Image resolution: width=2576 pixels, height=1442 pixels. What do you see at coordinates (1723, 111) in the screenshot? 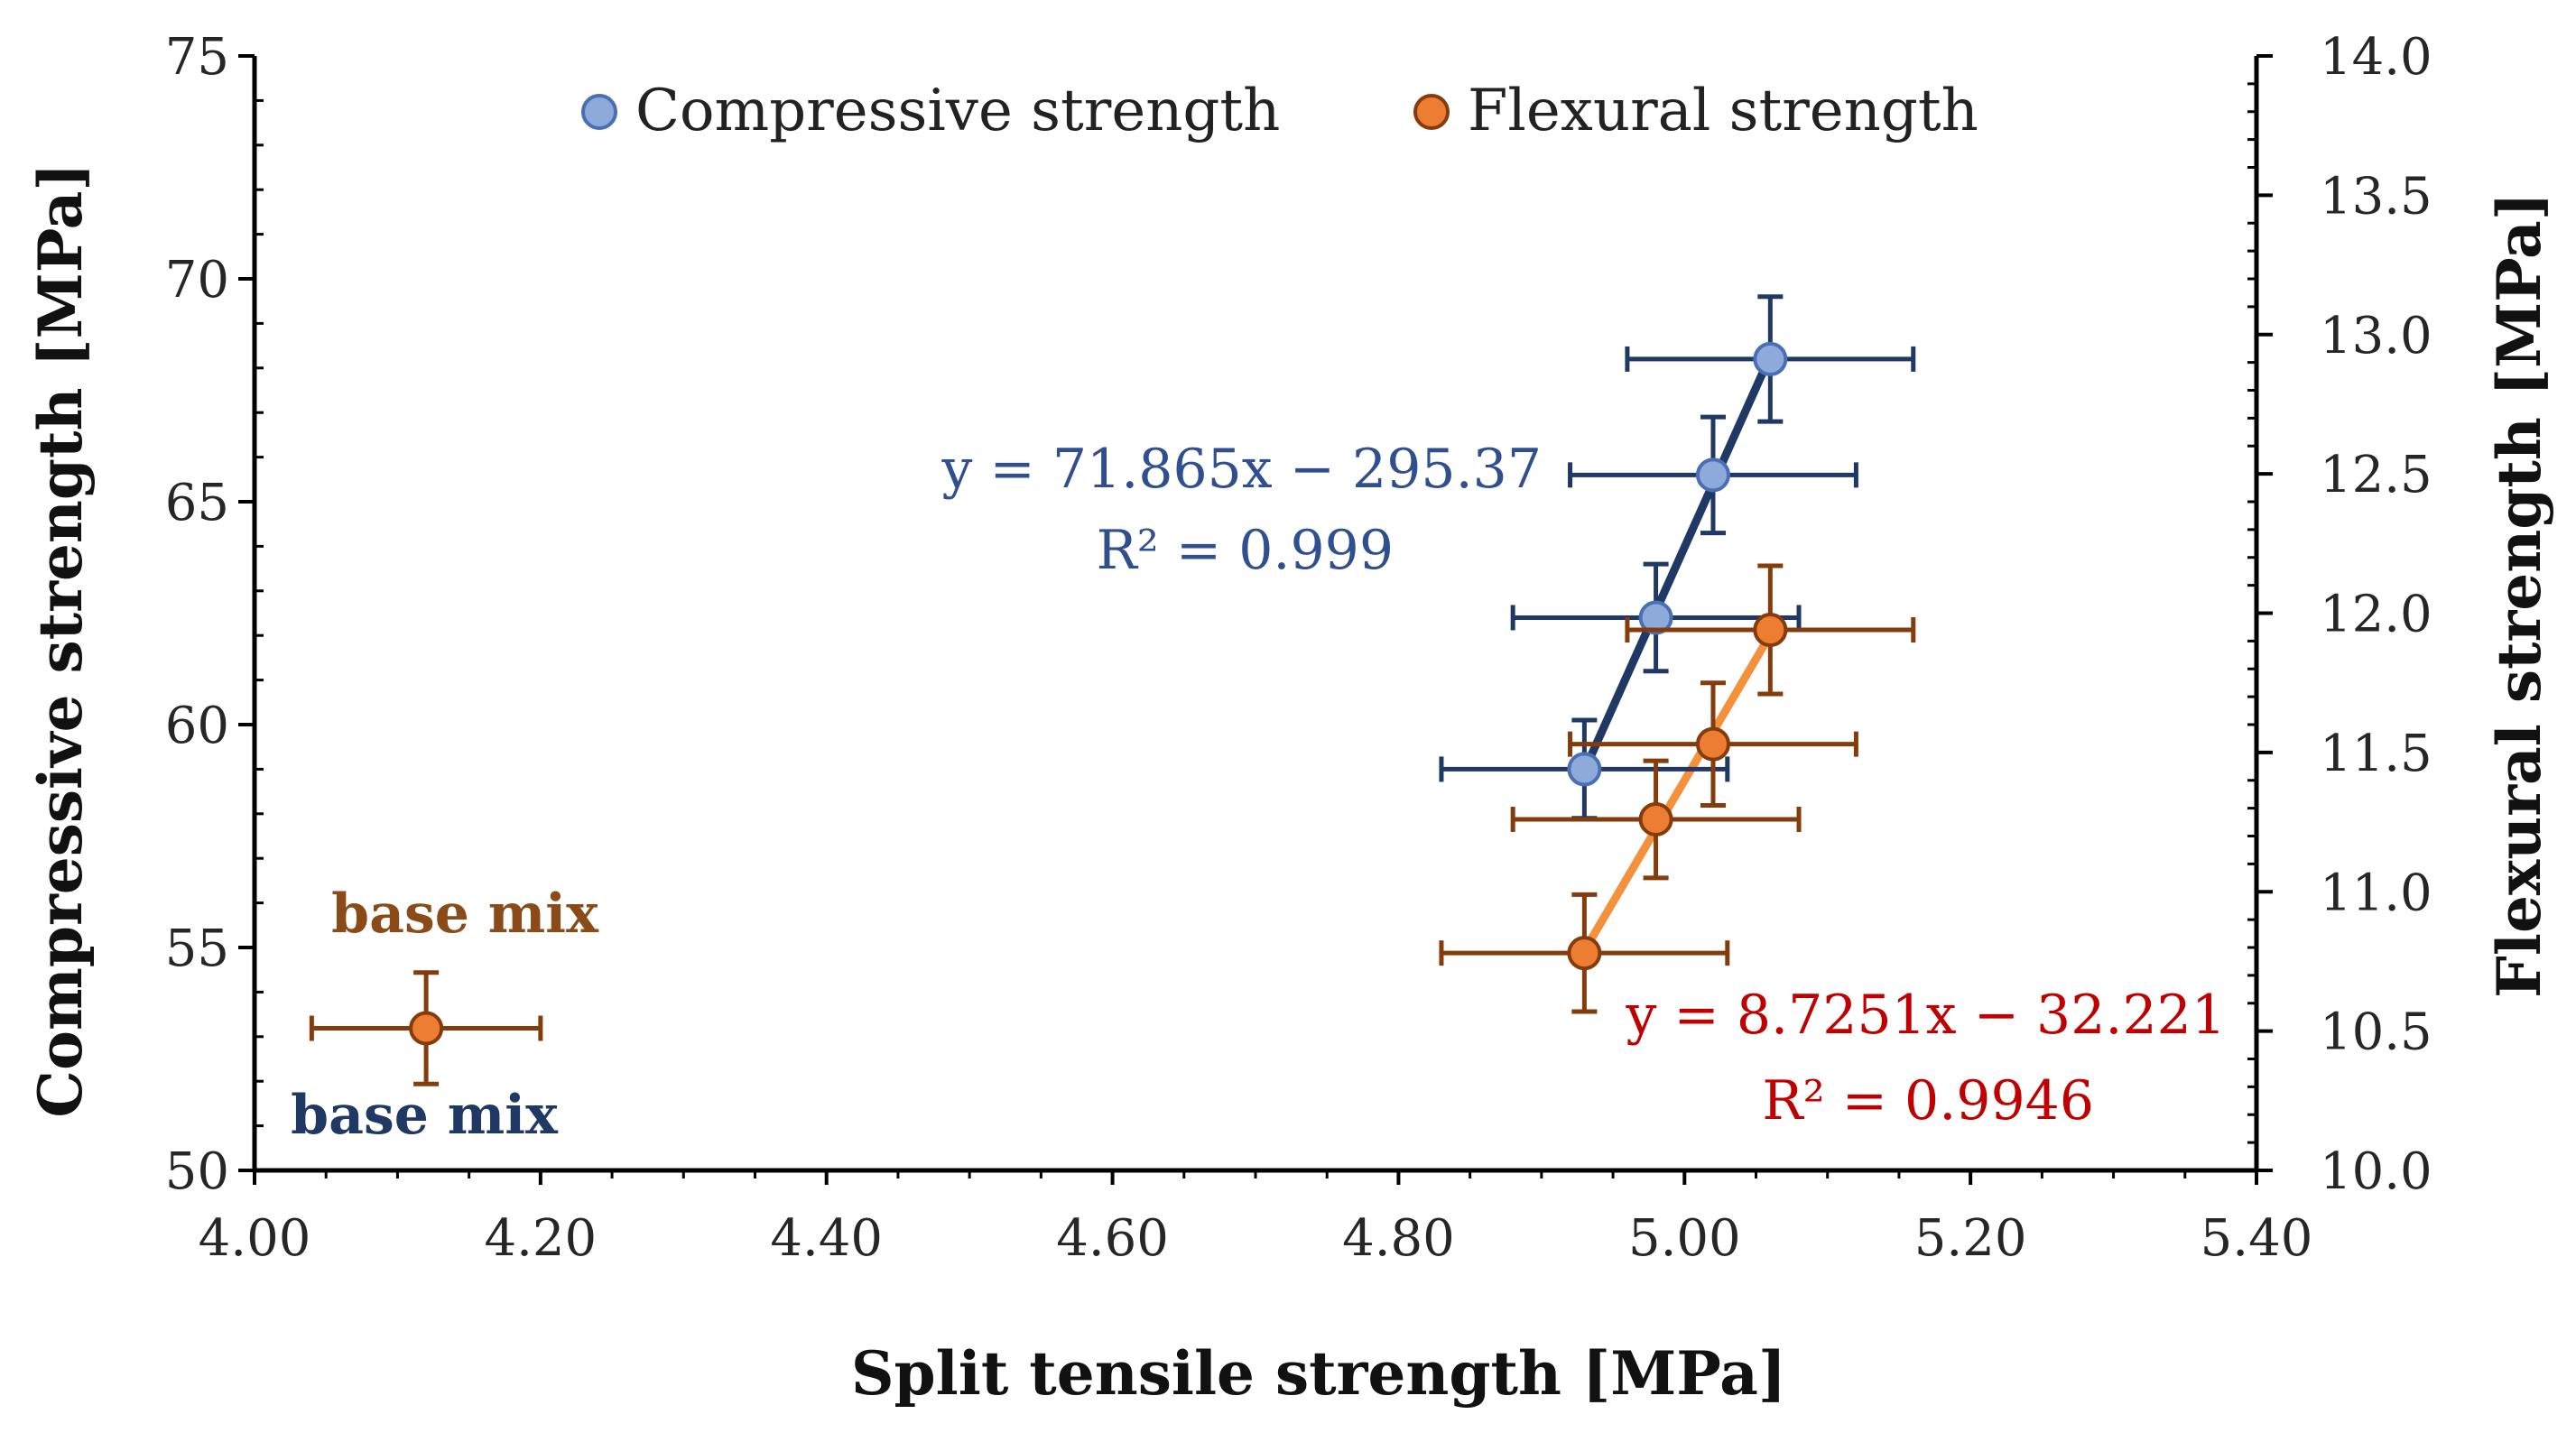
I see `legend-label-flexural: Flexural strength` at bounding box center [1723, 111].